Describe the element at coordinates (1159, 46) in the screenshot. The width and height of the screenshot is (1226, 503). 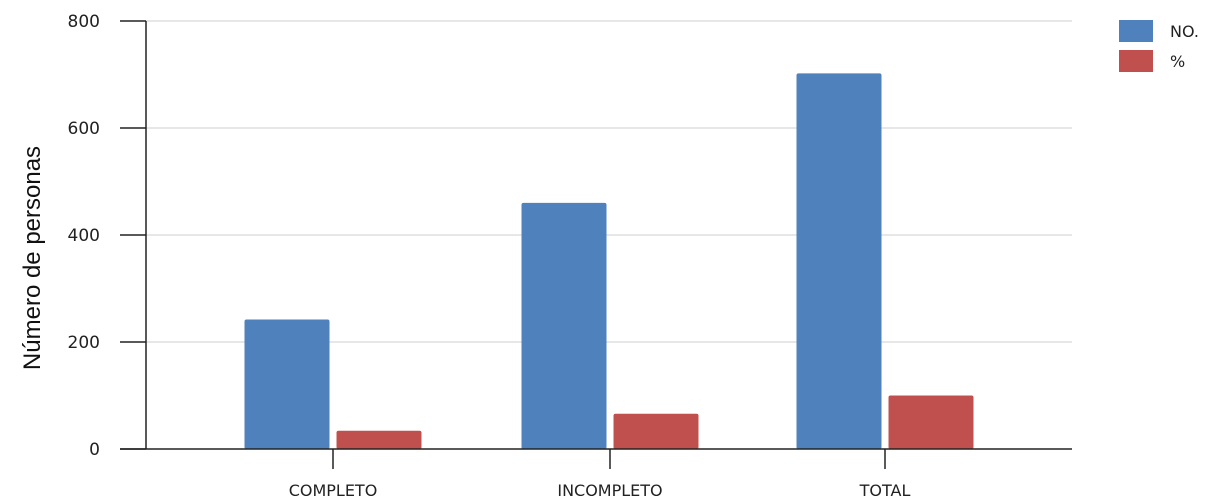
I see `legend: NO.%` at that location.